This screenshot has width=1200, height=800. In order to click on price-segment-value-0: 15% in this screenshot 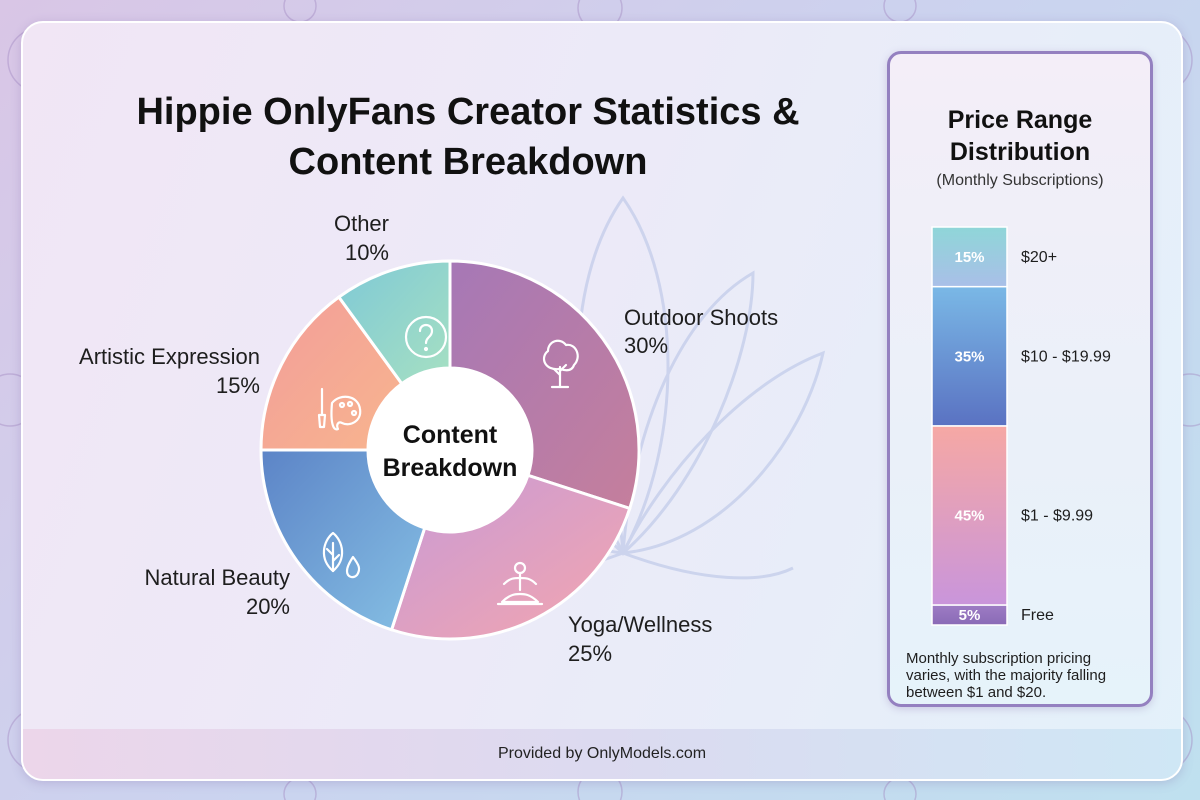, I will do `click(969, 257)`.